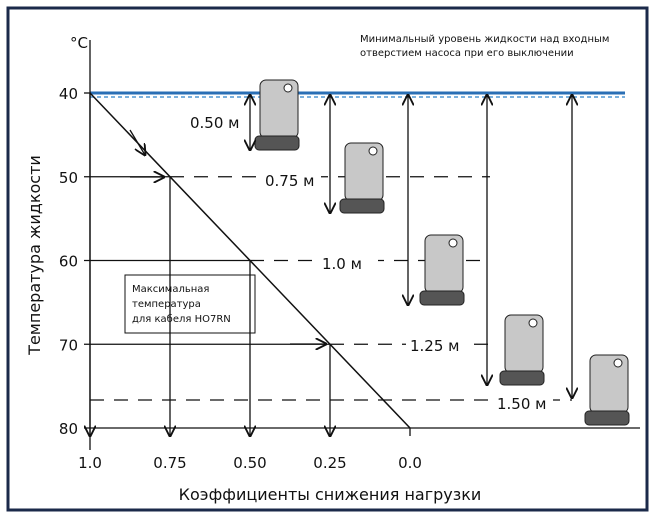  Describe the element at coordinates (79, 43) in the screenshot. I see `y-unit: °C` at that location.